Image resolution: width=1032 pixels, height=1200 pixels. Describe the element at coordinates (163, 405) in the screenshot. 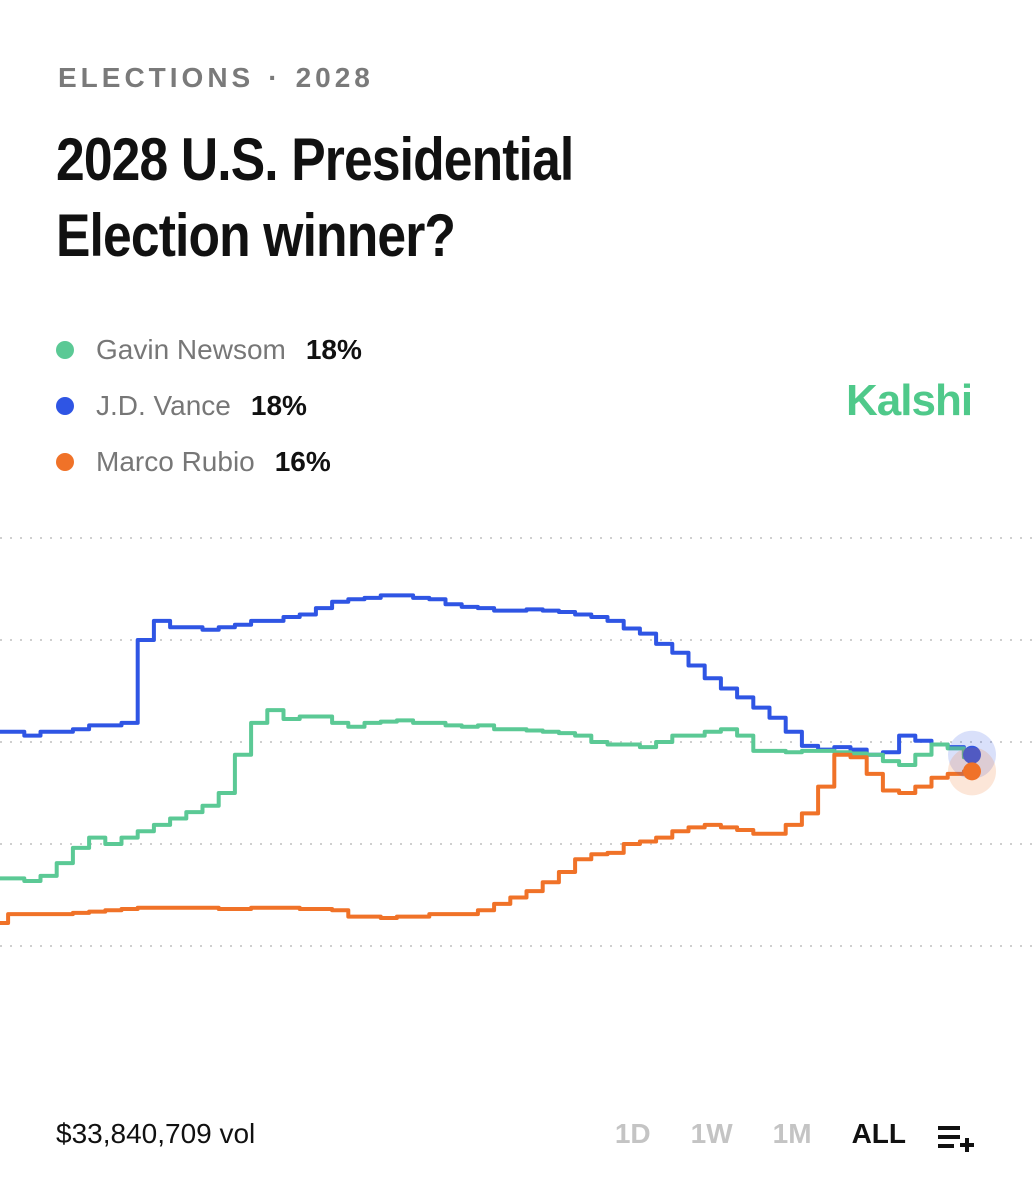

I see `legend-name: J.D. Vance` at that location.